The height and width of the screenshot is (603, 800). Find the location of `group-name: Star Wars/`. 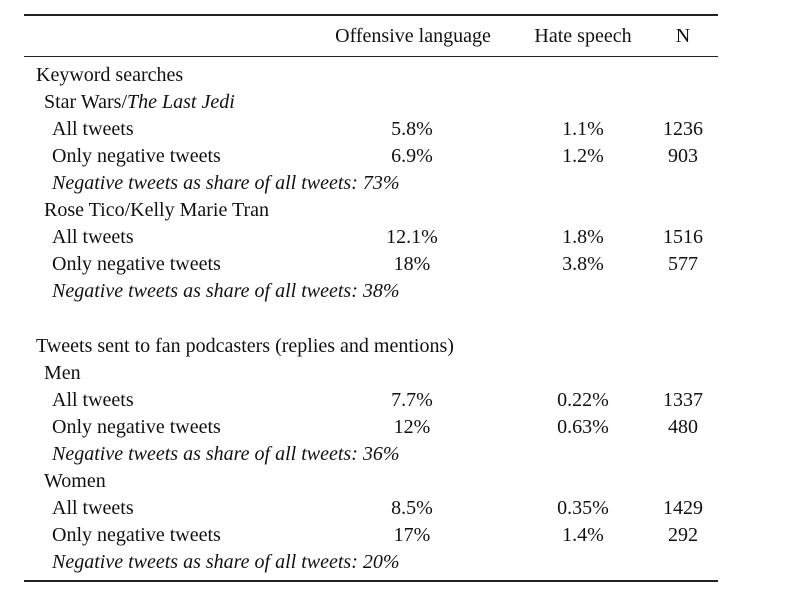

group-name: Star Wars/ is located at coordinates (86, 102).